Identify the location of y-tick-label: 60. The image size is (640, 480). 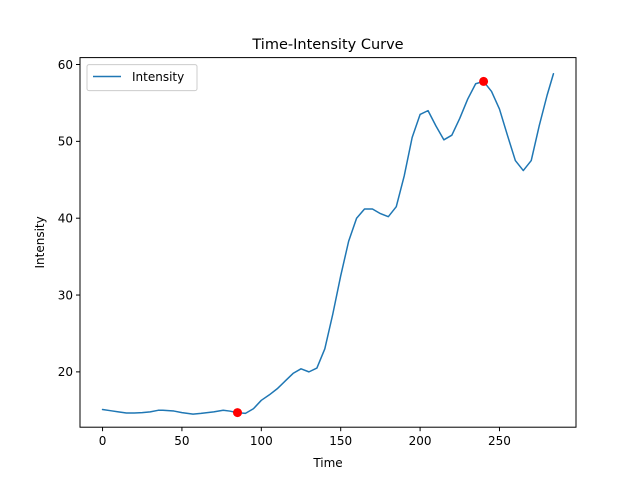
(65, 65).